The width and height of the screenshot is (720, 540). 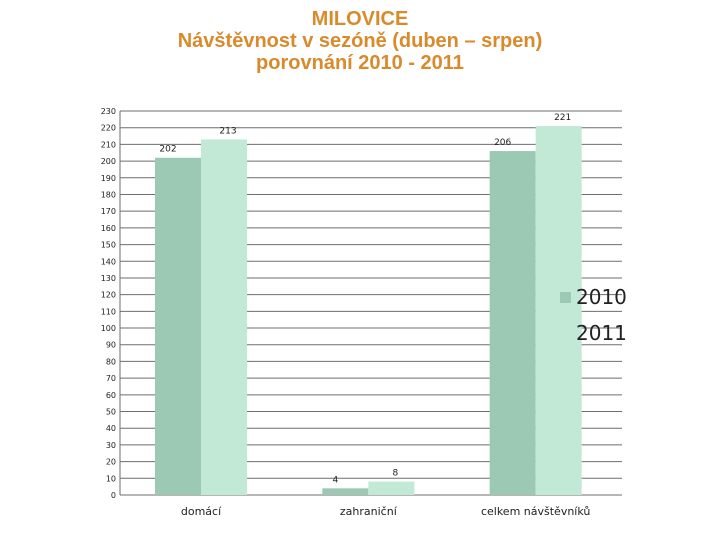 I want to click on y-tick-label: 20, so click(x=111, y=462).